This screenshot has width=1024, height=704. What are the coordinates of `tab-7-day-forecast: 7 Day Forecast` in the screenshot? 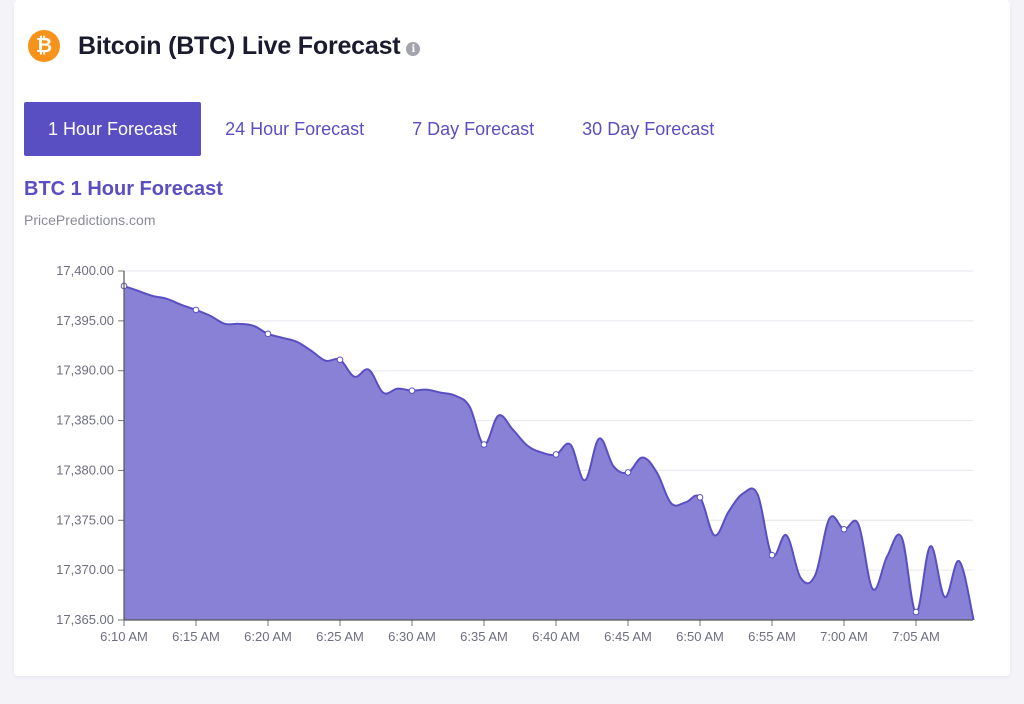 It's located at (473, 128).